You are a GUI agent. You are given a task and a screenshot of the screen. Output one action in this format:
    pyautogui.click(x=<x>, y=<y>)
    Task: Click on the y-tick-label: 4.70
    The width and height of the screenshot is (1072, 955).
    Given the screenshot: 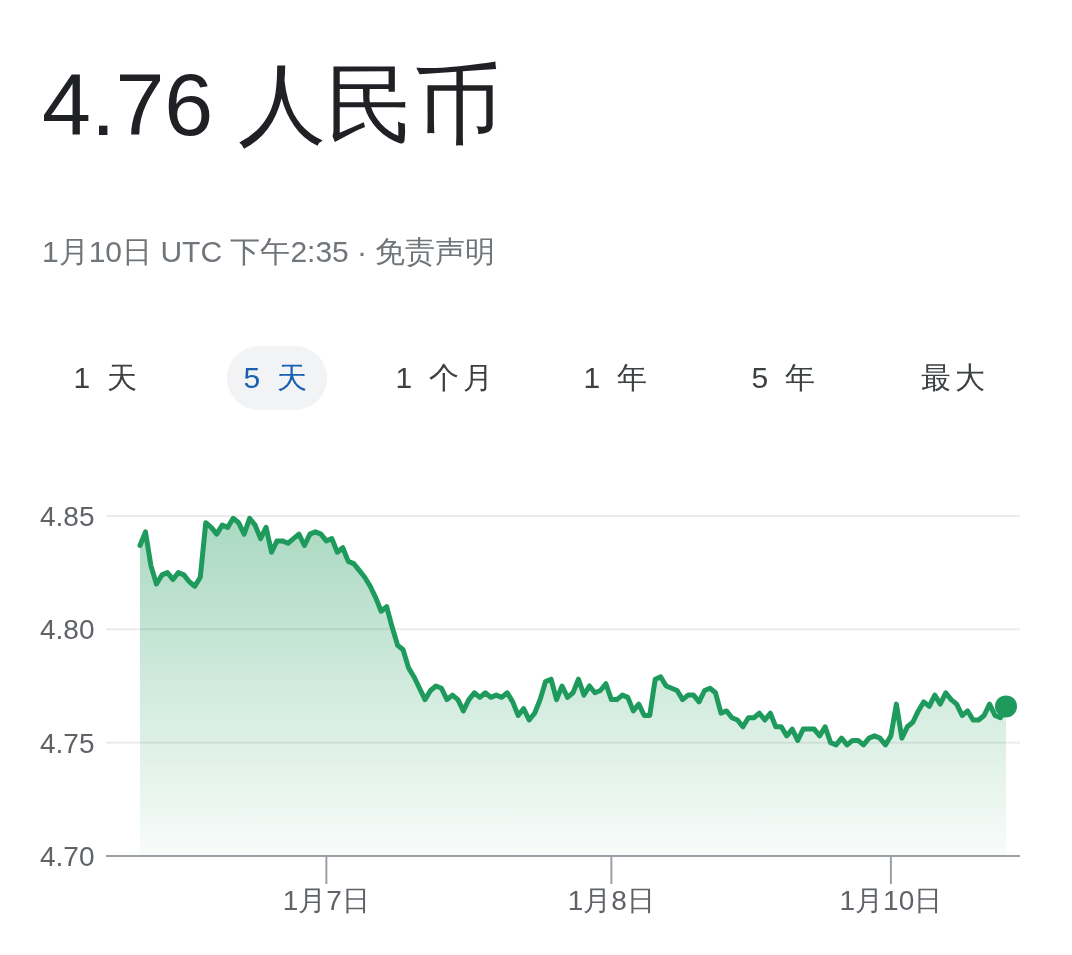 What is the action you would take?
    pyautogui.click(x=67, y=856)
    